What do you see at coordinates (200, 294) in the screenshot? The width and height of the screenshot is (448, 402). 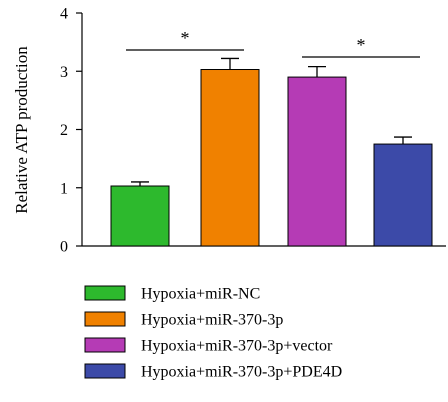 I see `legend-label: Hypoxia+miR-NC` at bounding box center [200, 294].